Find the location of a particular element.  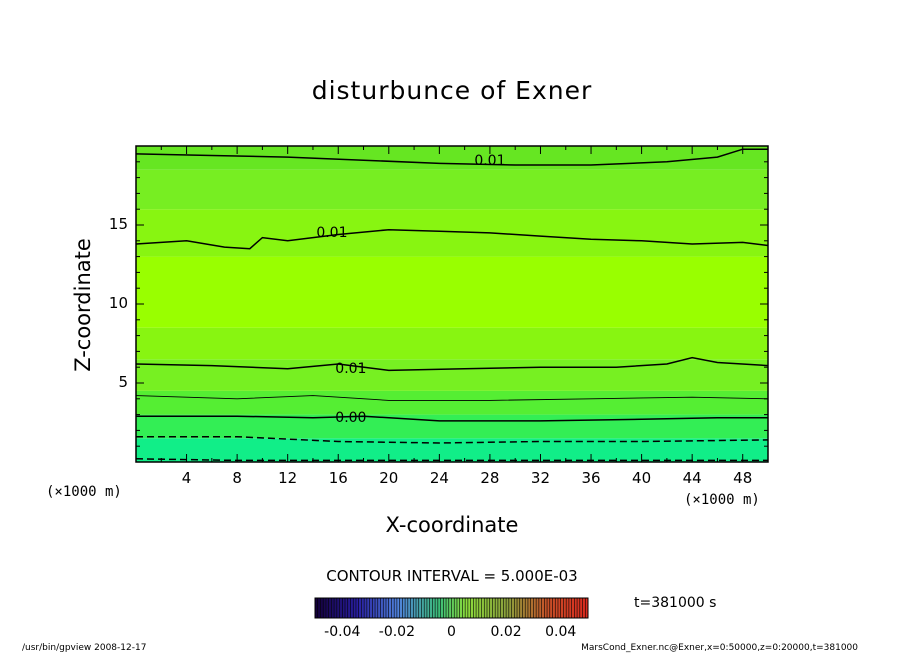

x-tick-label: 32 is located at coordinates (540, 478).